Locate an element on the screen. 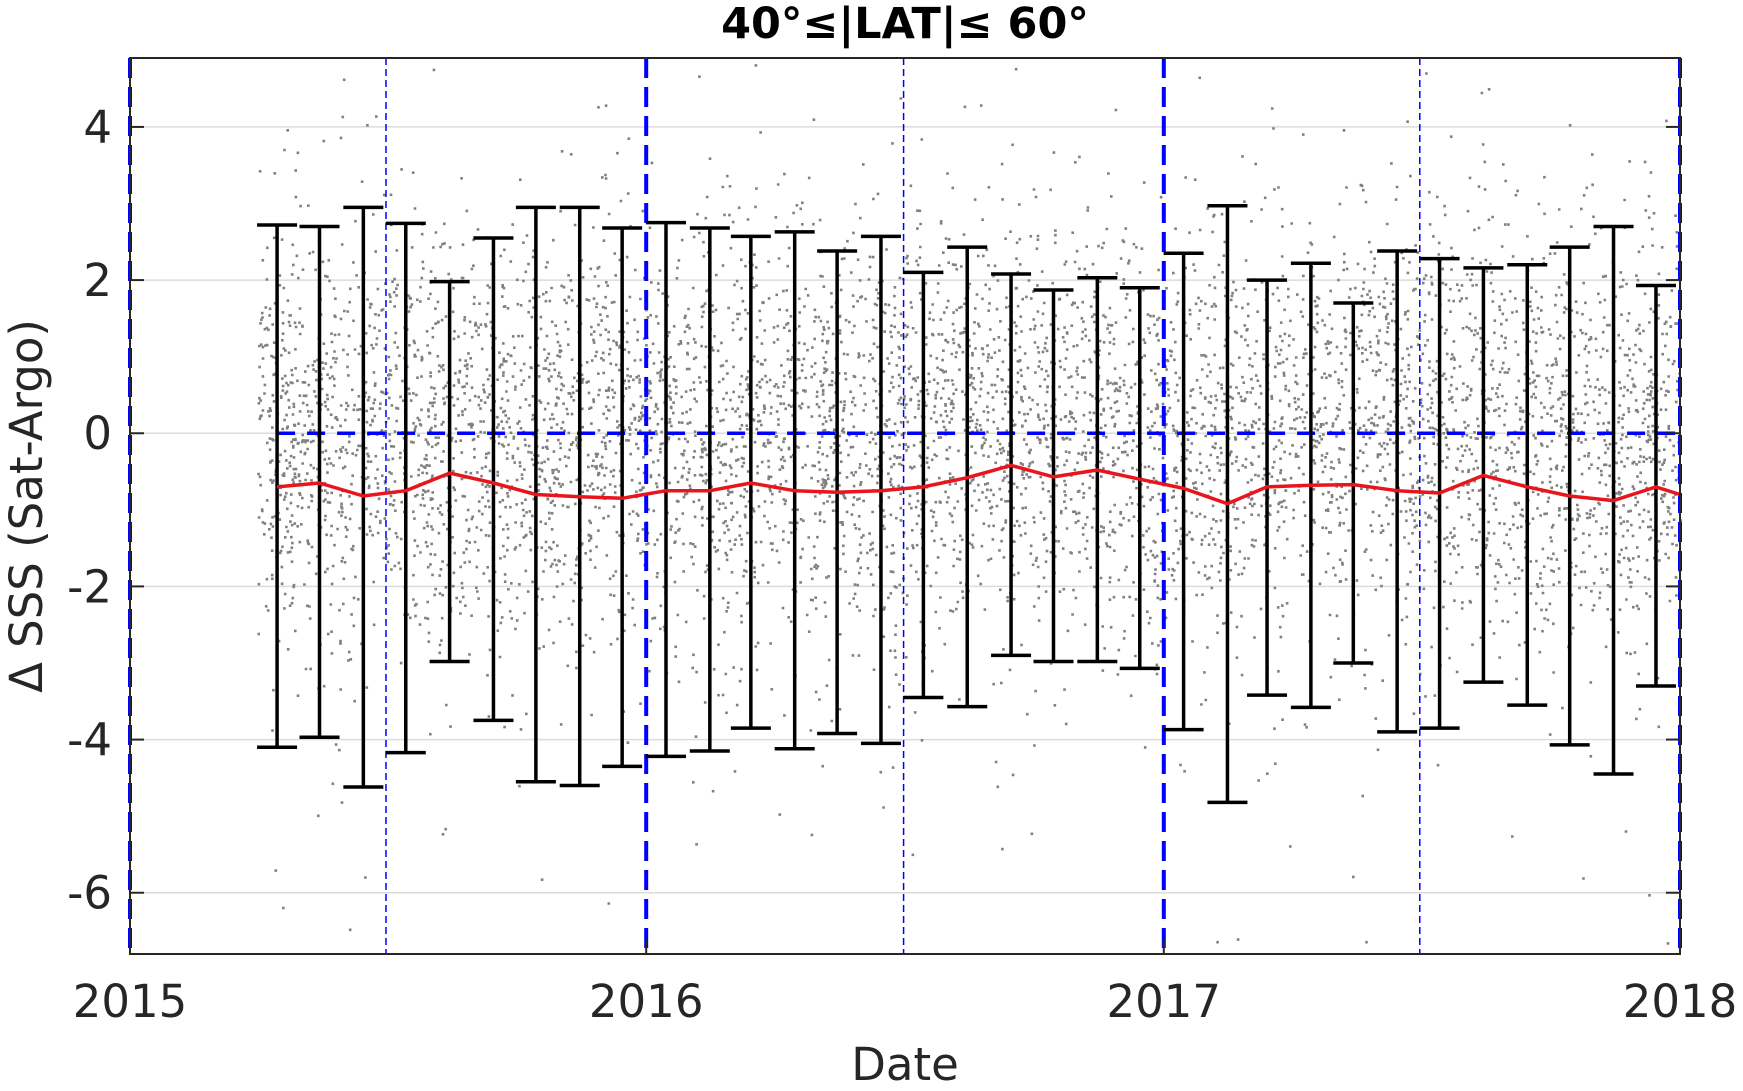 This screenshot has height=1091, width=1743. mean-line is located at coordinates (978, 484).